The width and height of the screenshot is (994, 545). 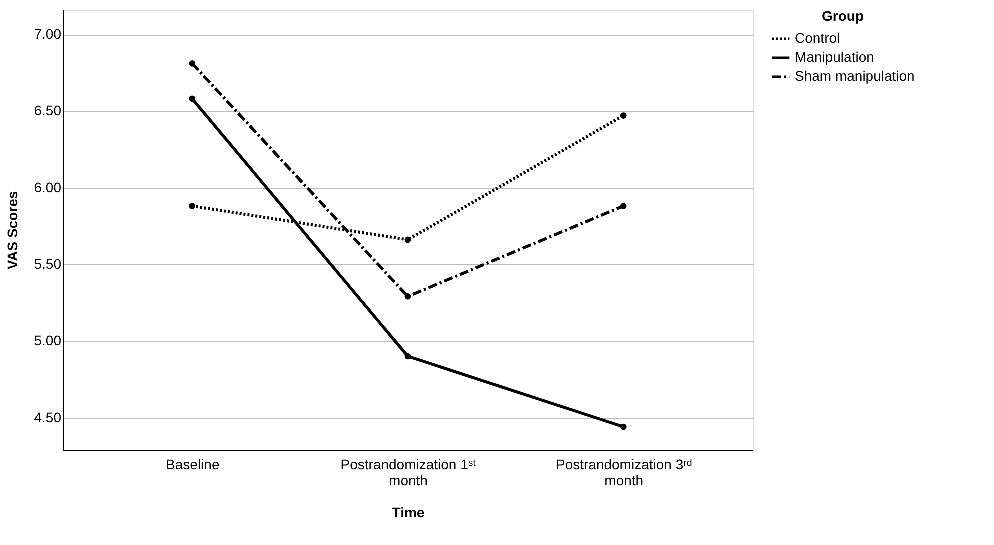 I want to click on legend-label: Manipulation, so click(x=834, y=57).